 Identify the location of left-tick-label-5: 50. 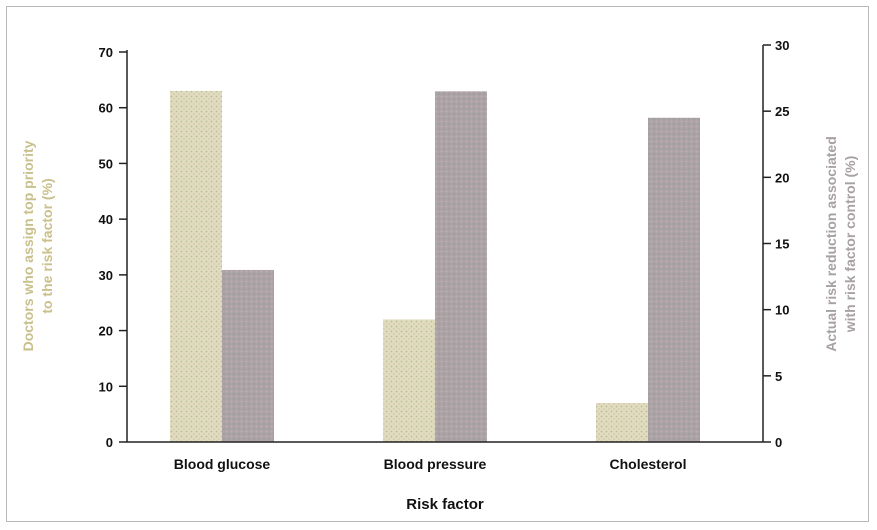
(106, 163).